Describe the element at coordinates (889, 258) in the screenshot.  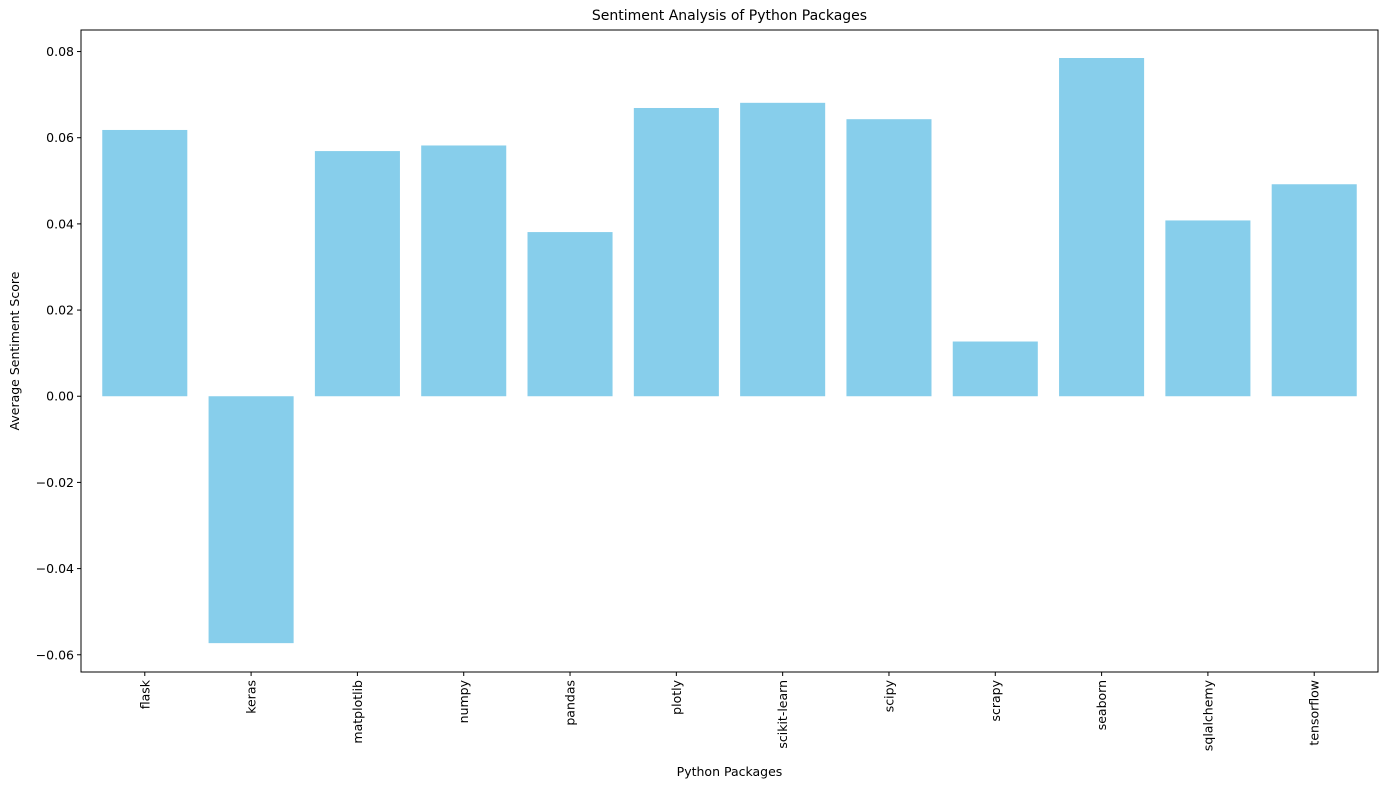
I see `bar-scipy` at that location.